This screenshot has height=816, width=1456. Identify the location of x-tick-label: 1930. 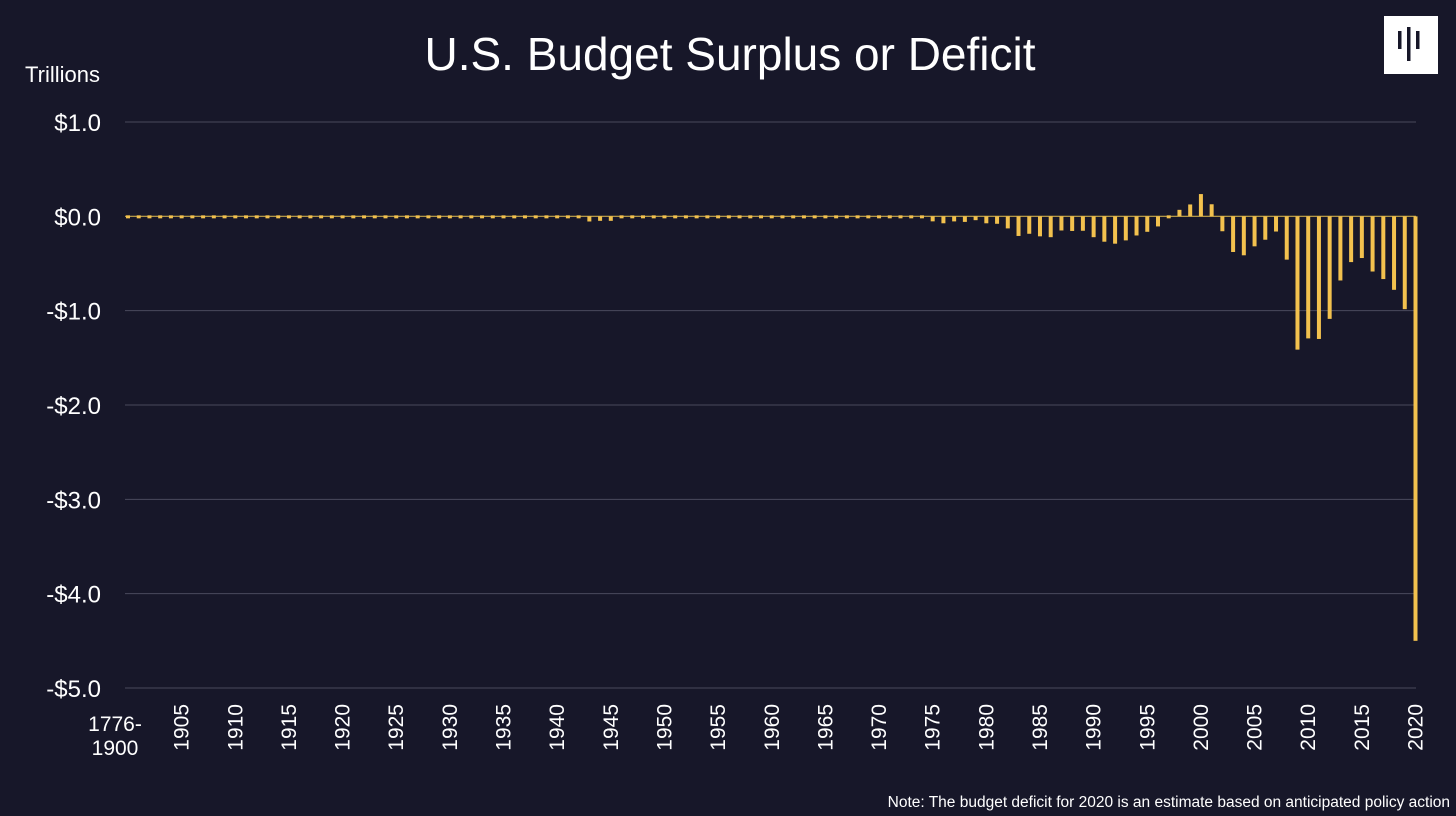
(450, 727).